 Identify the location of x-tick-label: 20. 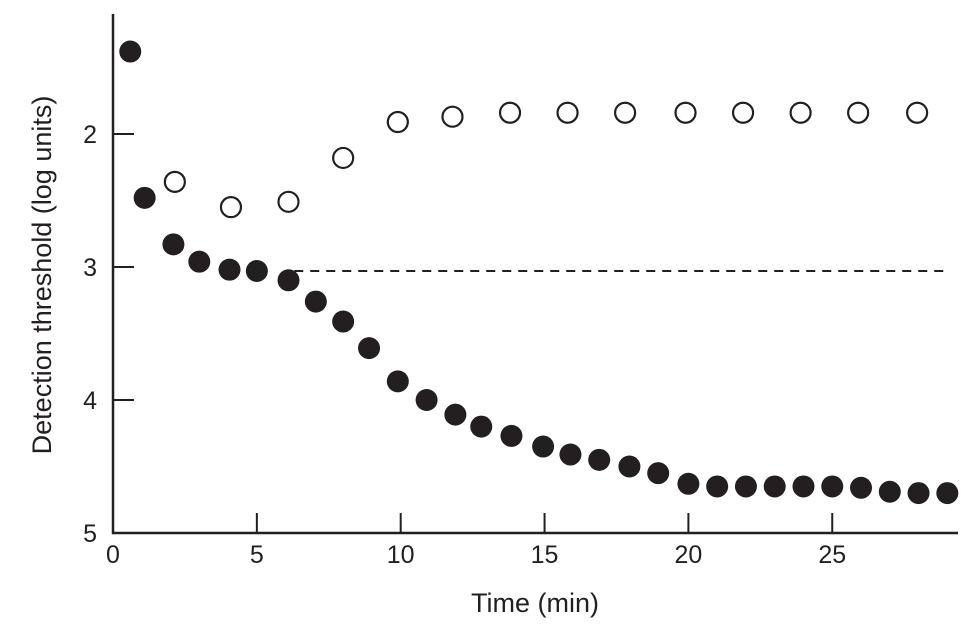
(688, 555).